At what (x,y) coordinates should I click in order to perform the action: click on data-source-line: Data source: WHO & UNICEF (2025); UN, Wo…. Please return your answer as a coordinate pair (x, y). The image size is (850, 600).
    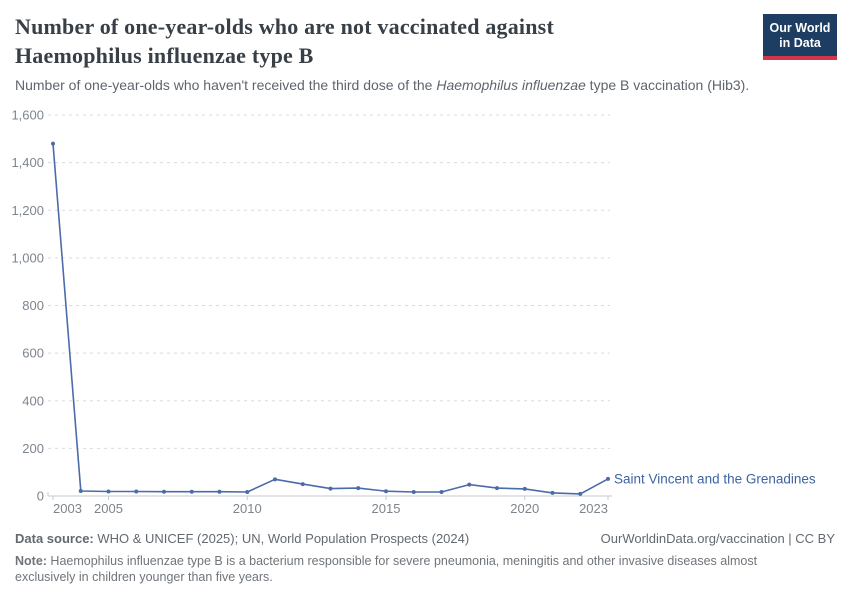
    Looking at the image, I should click on (242, 539).